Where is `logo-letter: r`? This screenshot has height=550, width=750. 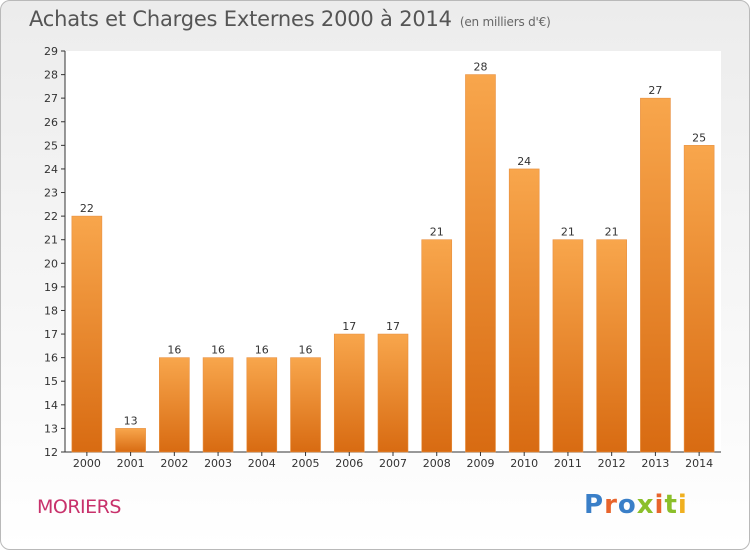
logo-letter: r is located at coordinates (611, 505).